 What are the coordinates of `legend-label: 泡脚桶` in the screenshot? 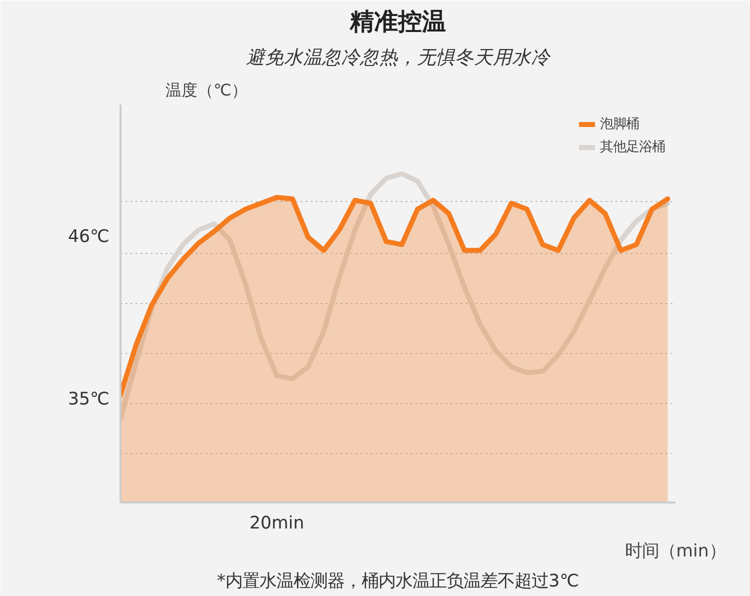 It's located at (619, 124).